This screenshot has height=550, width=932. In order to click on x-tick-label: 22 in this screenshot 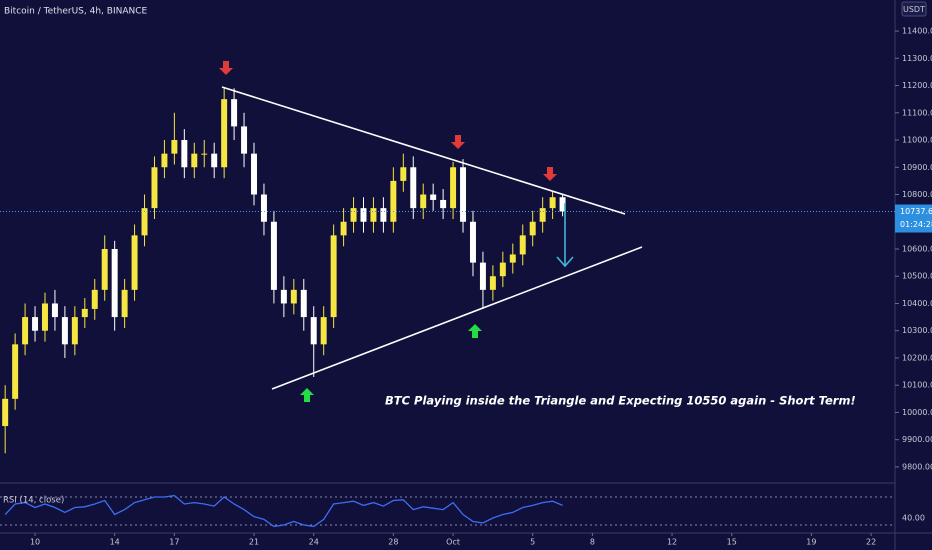, I will do `click(871, 542)`.